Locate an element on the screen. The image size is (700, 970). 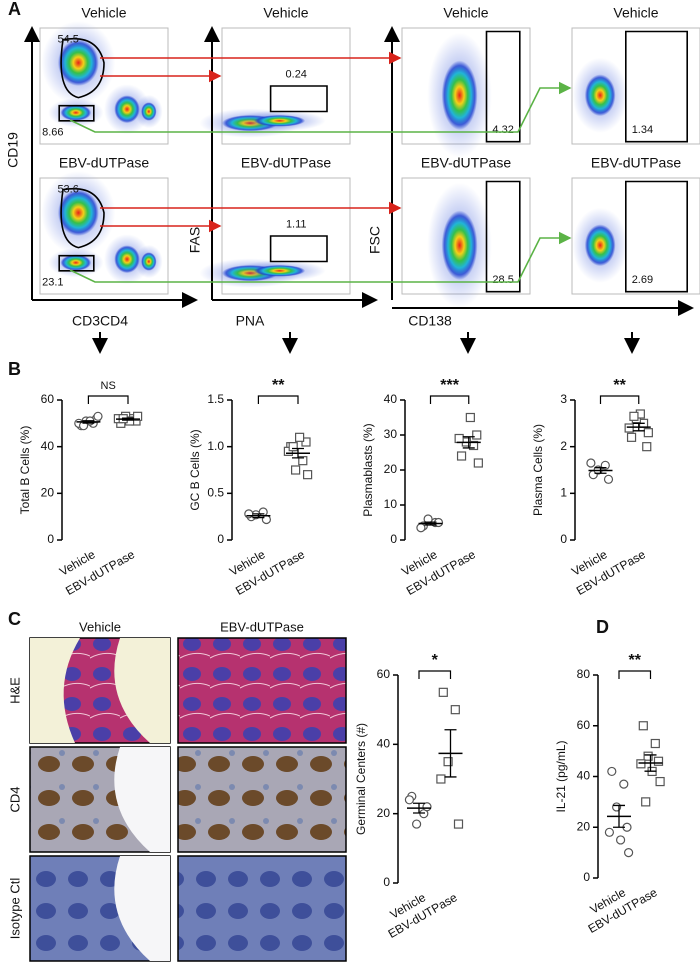
gate-value: 0.24 is located at coordinates (296, 74).